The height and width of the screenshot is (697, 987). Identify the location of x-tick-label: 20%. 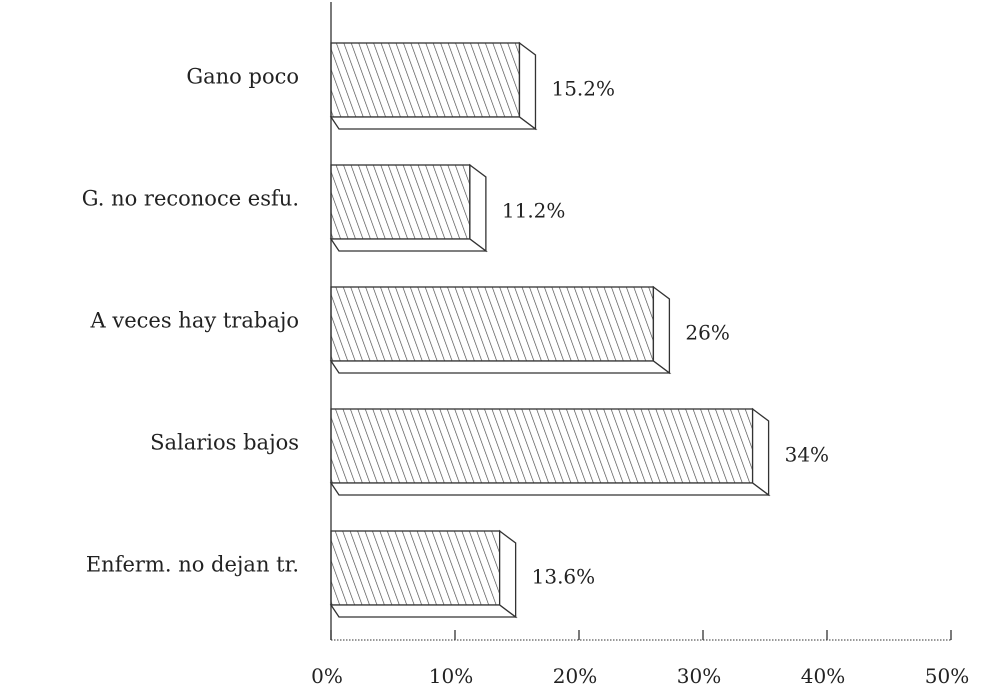
(575, 676).